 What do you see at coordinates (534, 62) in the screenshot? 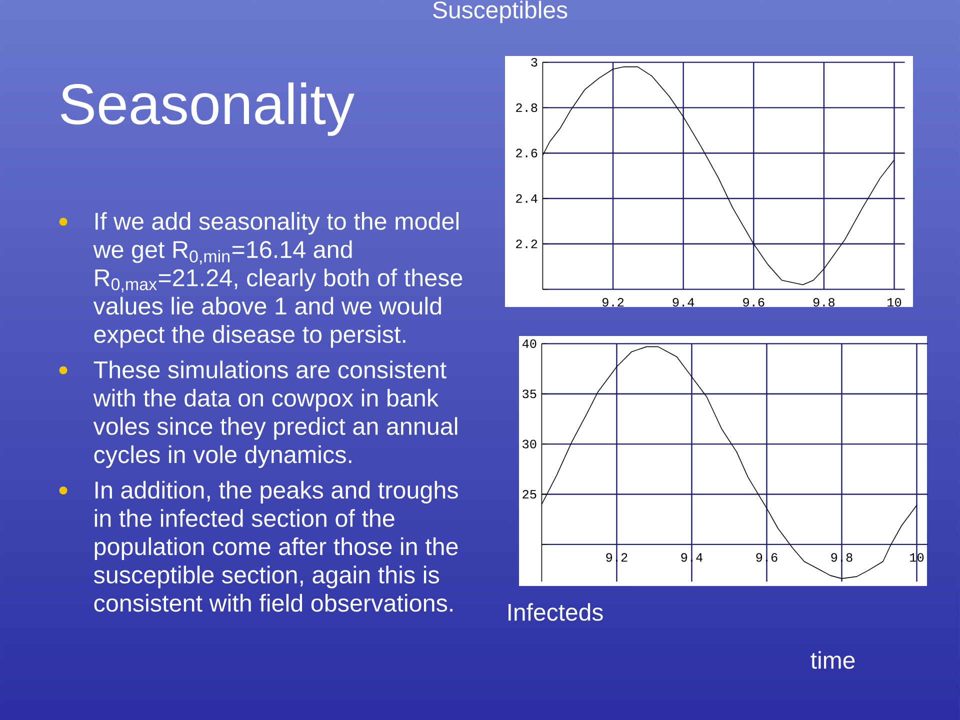
I see `y-tick-label: 3` at bounding box center [534, 62].